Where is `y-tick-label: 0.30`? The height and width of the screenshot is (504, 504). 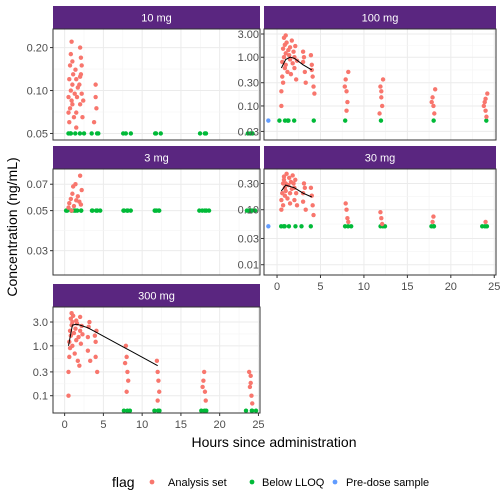
y-tick-label: 0.30 is located at coordinates (248, 84).